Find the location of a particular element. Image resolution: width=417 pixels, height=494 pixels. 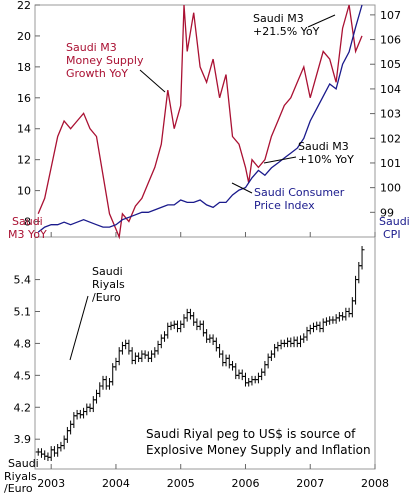

annotation-m3-21pct: Saudi M3 +21.5% YoY is located at coordinates (294, 25).